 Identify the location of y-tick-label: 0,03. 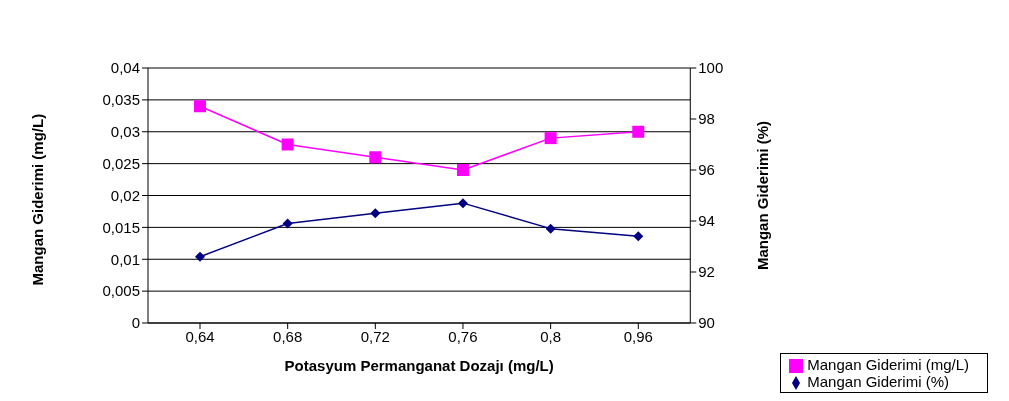
(125, 132).